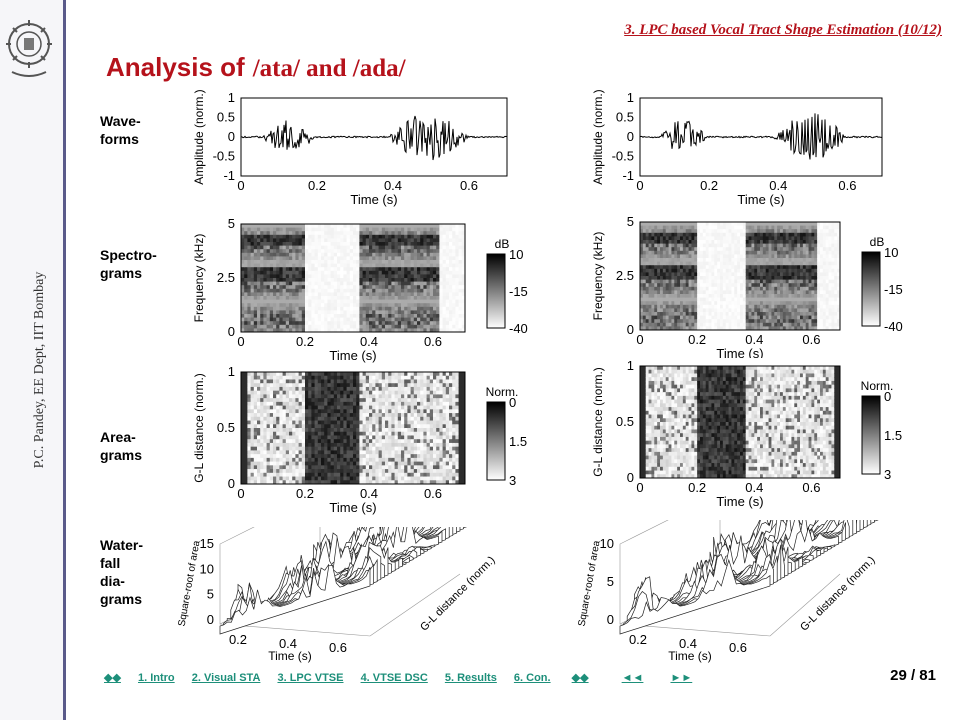 This screenshot has height=720, width=960. What do you see at coordinates (310, 678) in the screenshot?
I see `nav-item-lpc-vtse: 3. LPC VTSE` at bounding box center [310, 678].